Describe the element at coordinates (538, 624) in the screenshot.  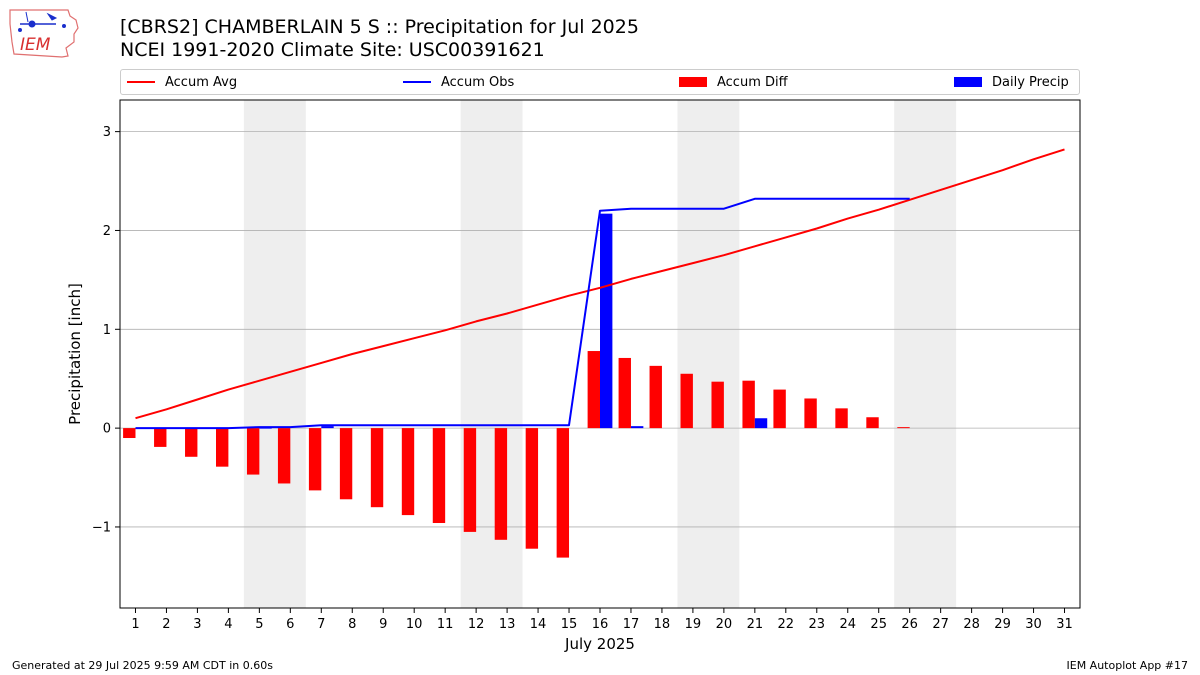
I see `xtick-label-14: 14` at that location.